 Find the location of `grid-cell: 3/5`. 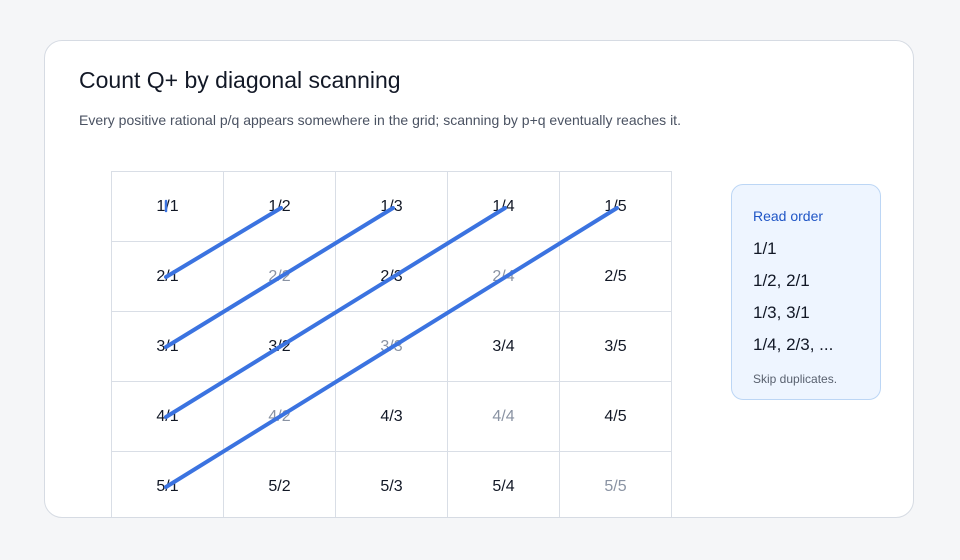

grid-cell: 3/5 is located at coordinates (616, 347).